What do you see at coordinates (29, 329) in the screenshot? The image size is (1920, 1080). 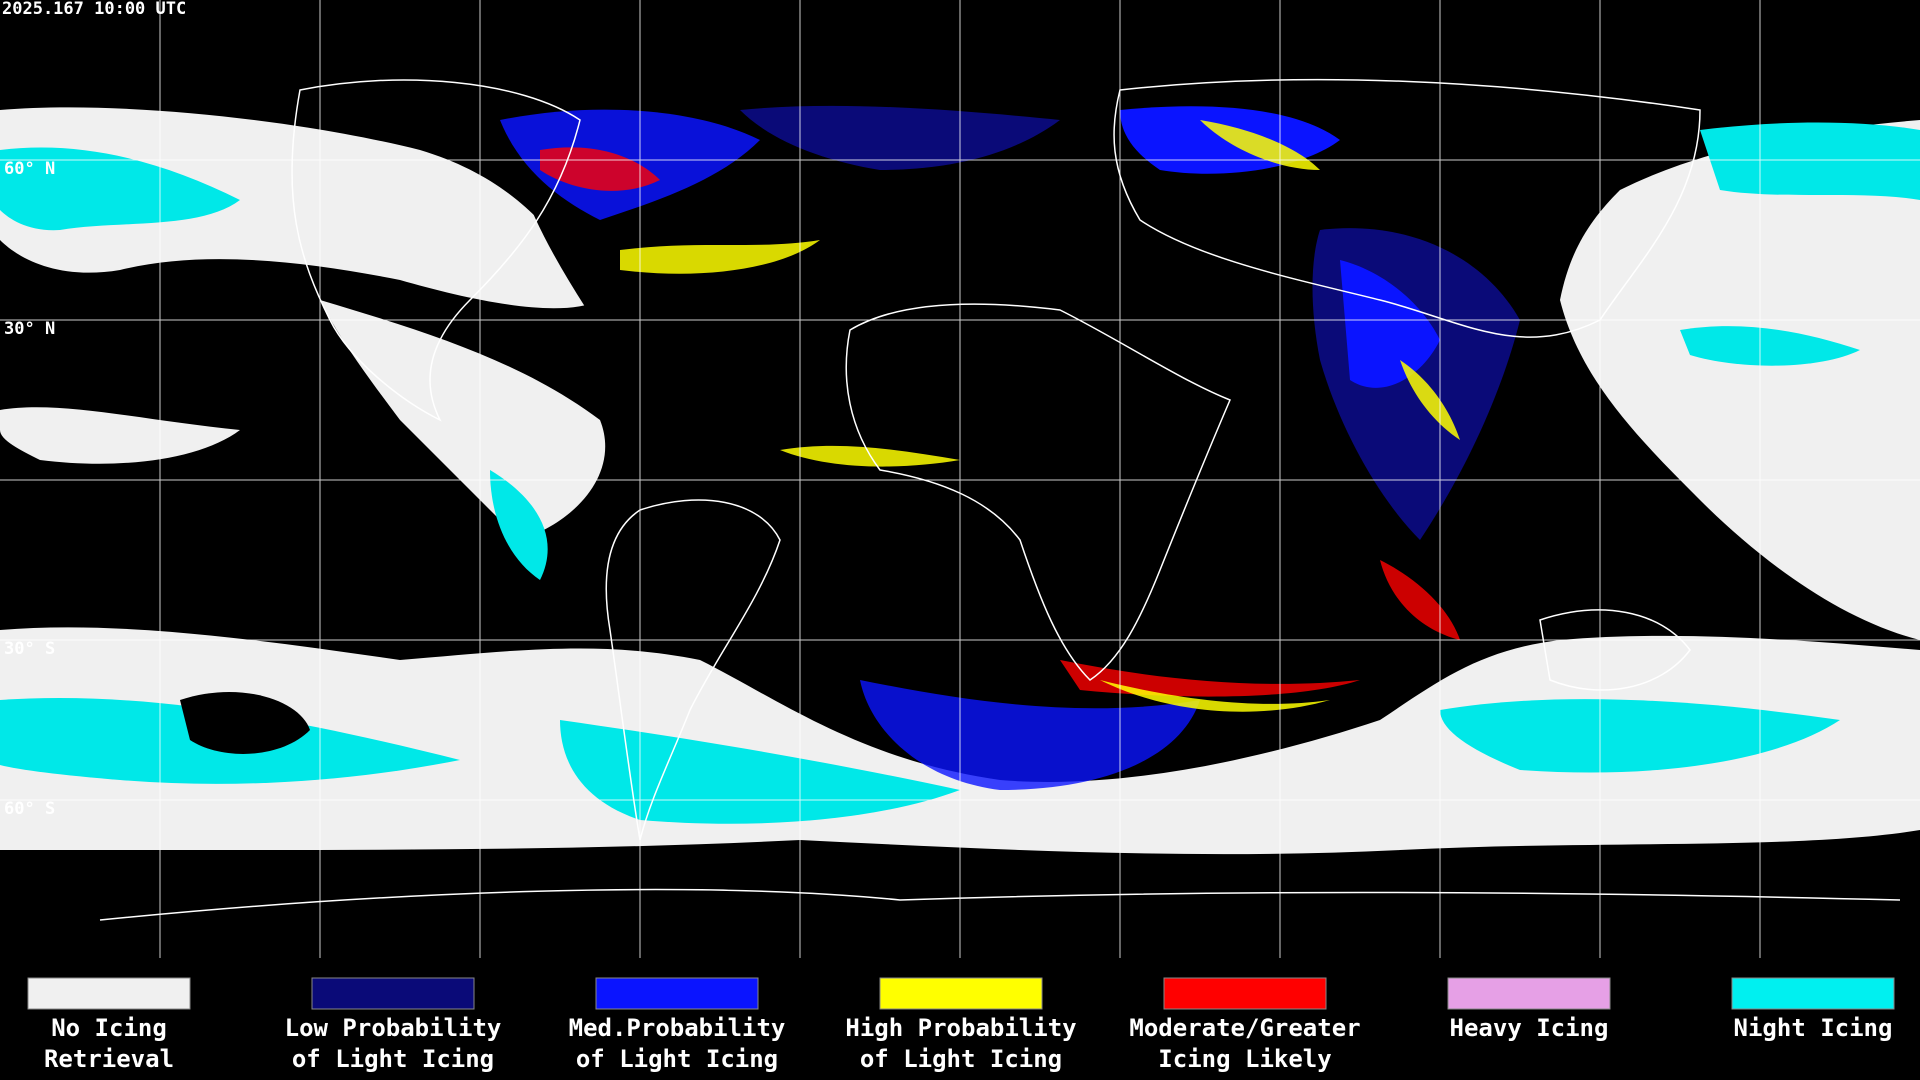 I see `latitude-label: 30° N` at bounding box center [29, 329].